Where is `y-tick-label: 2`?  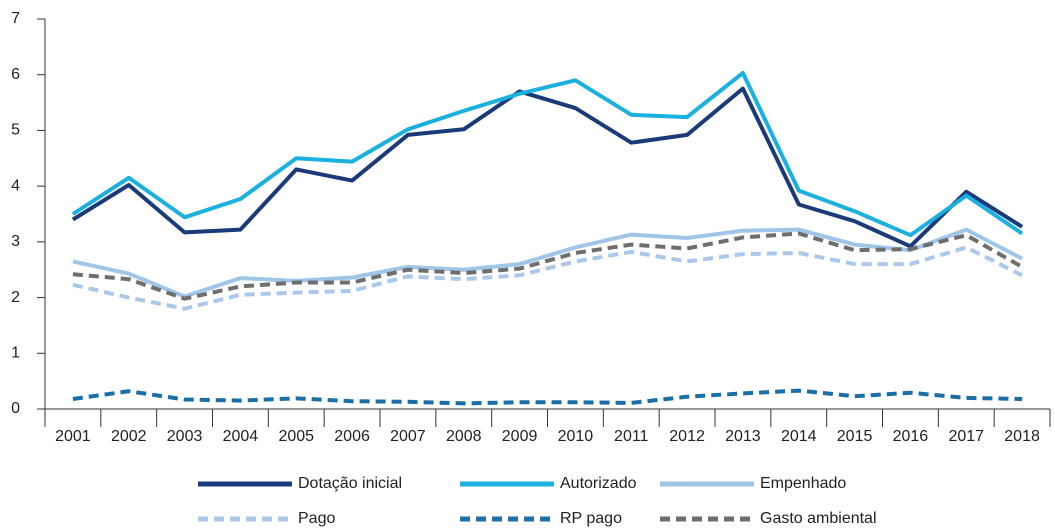 y-tick-label: 2 is located at coordinates (15, 297).